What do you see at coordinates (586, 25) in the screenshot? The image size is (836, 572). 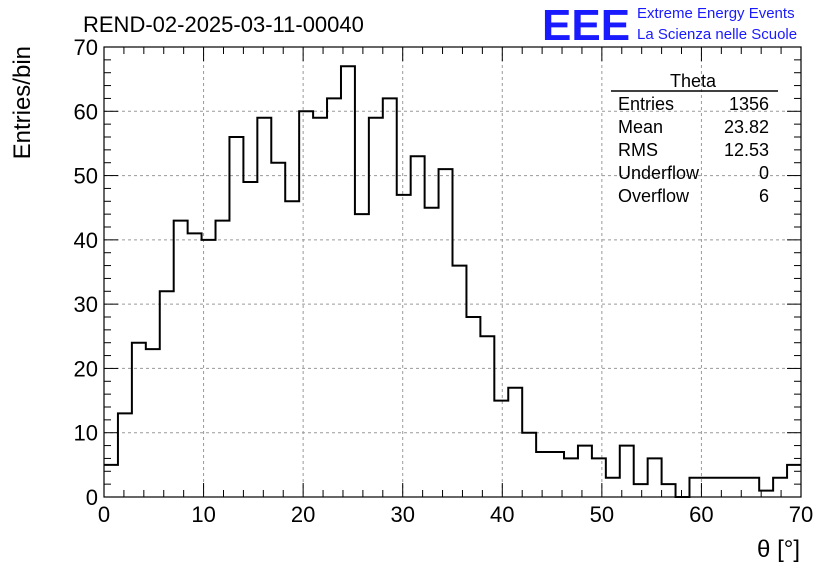 I see `logo-mark: EEE` at bounding box center [586, 25].